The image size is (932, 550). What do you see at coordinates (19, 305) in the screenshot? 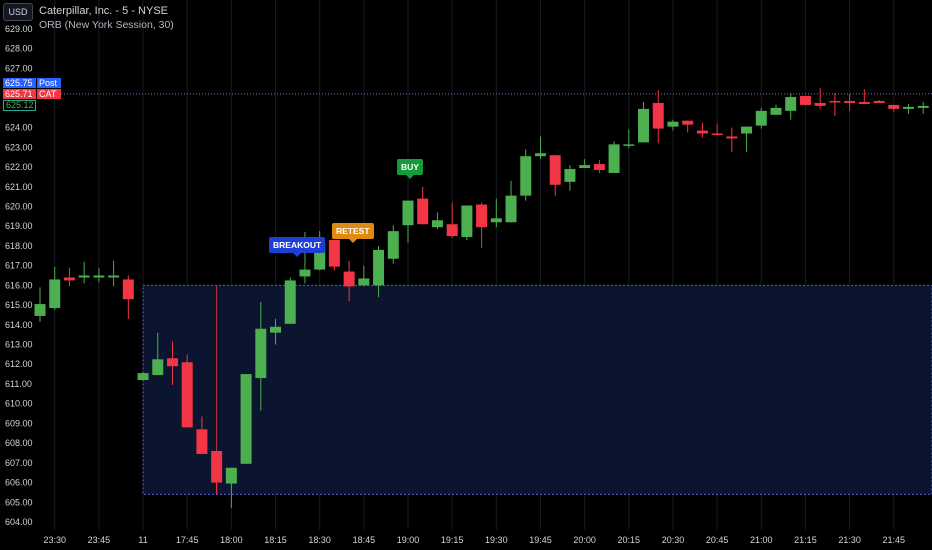
I see `y-tick-label: 615.00` at bounding box center [19, 305].